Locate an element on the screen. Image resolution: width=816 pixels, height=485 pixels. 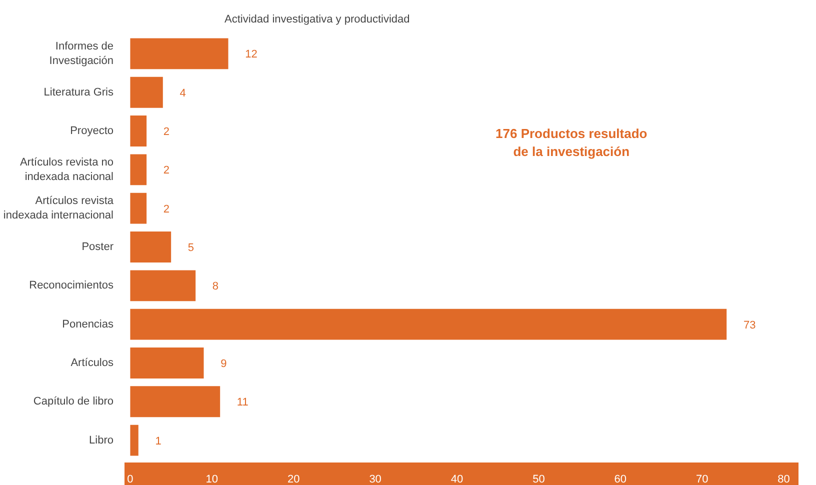
x-tick-label: 80 is located at coordinates (784, 479).